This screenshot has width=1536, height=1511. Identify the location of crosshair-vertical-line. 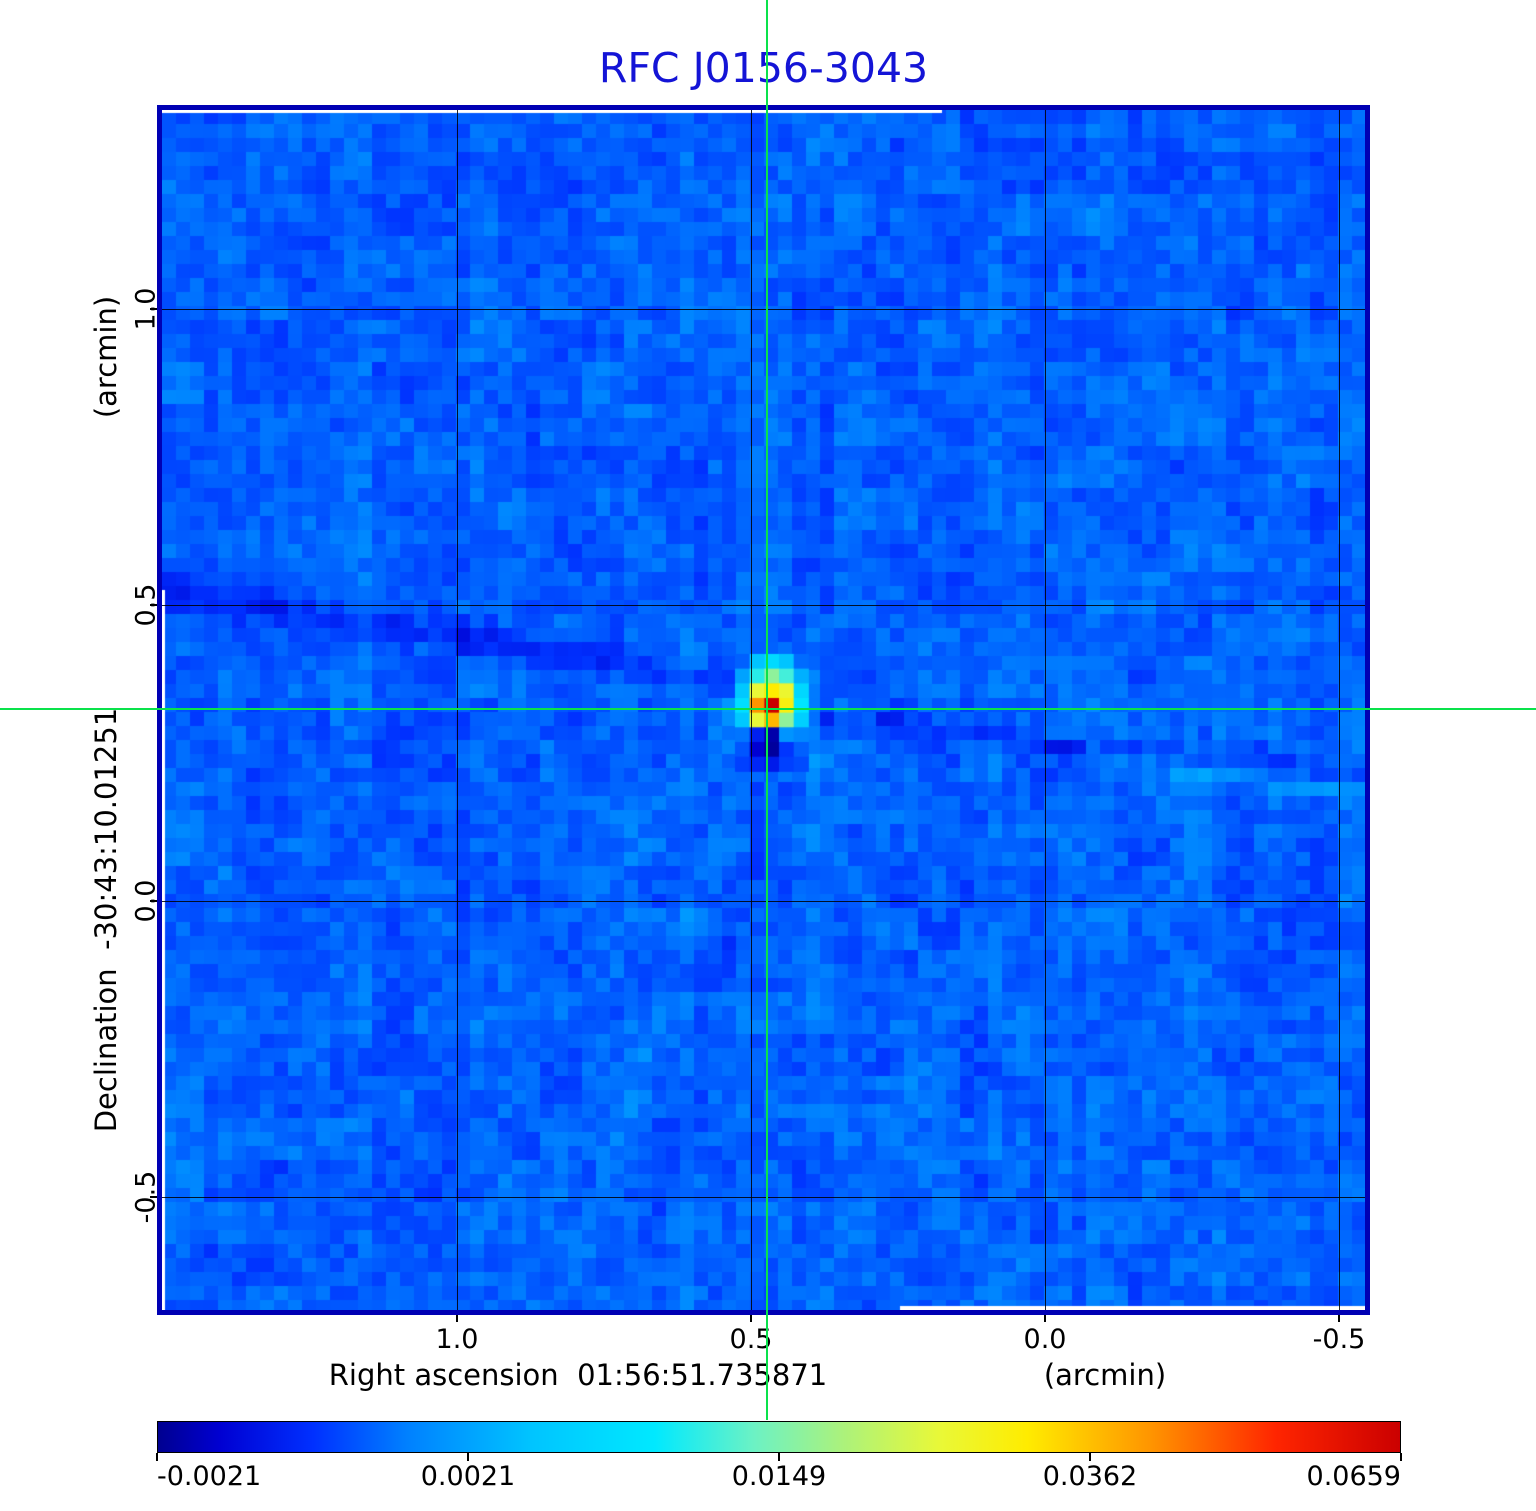
(767, 710).